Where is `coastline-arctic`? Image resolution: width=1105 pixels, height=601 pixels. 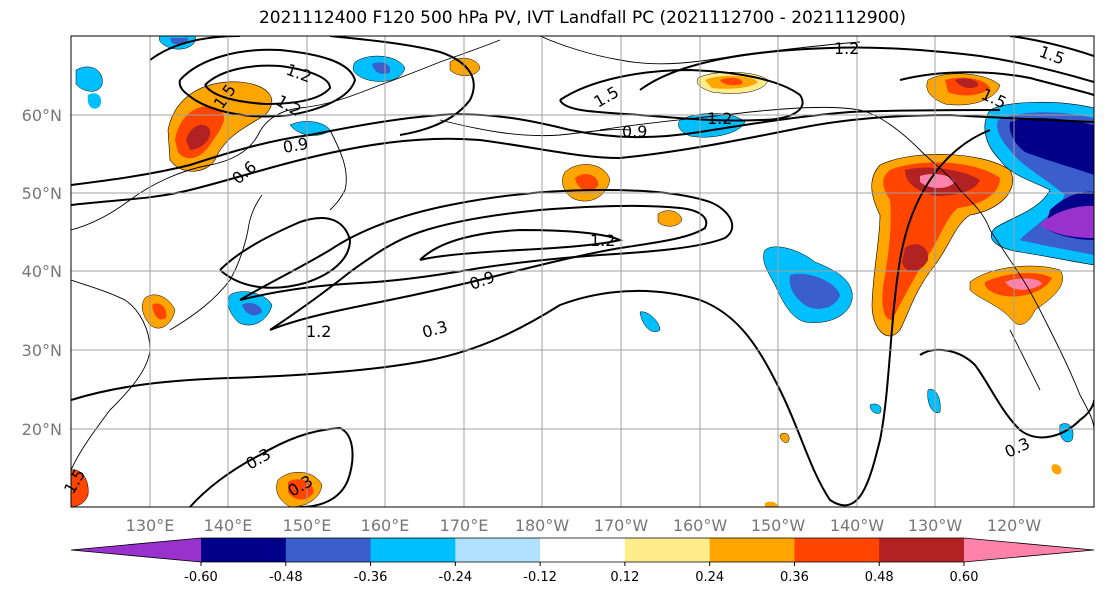
coastline-arctic is located at coordinates (700, 50).